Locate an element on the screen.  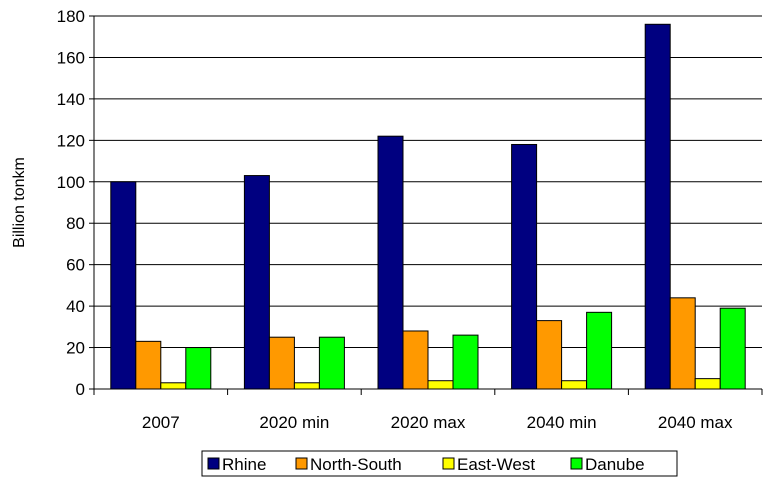
legend-swatch-rhine is located at coordinates (213, 463).